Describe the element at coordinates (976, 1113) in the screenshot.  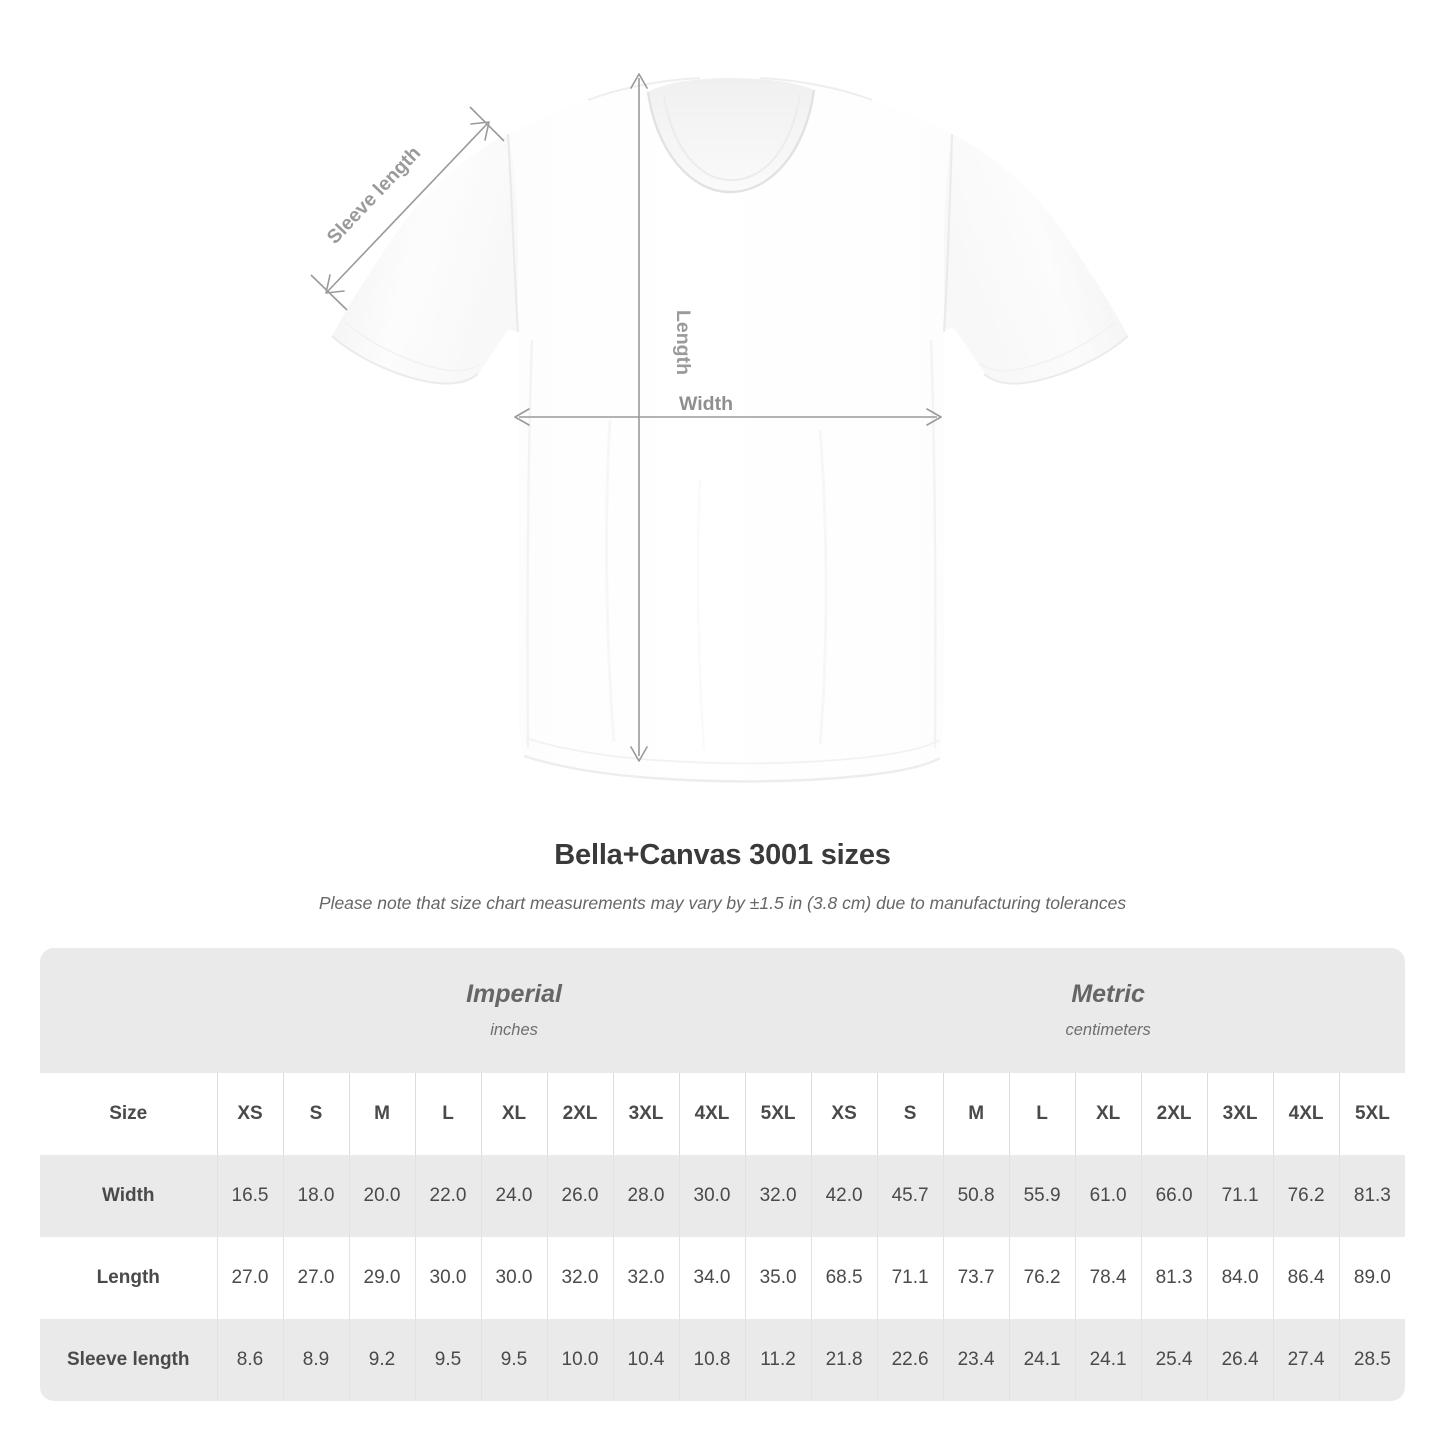
I see `col-header-m-metric: M` at that location.